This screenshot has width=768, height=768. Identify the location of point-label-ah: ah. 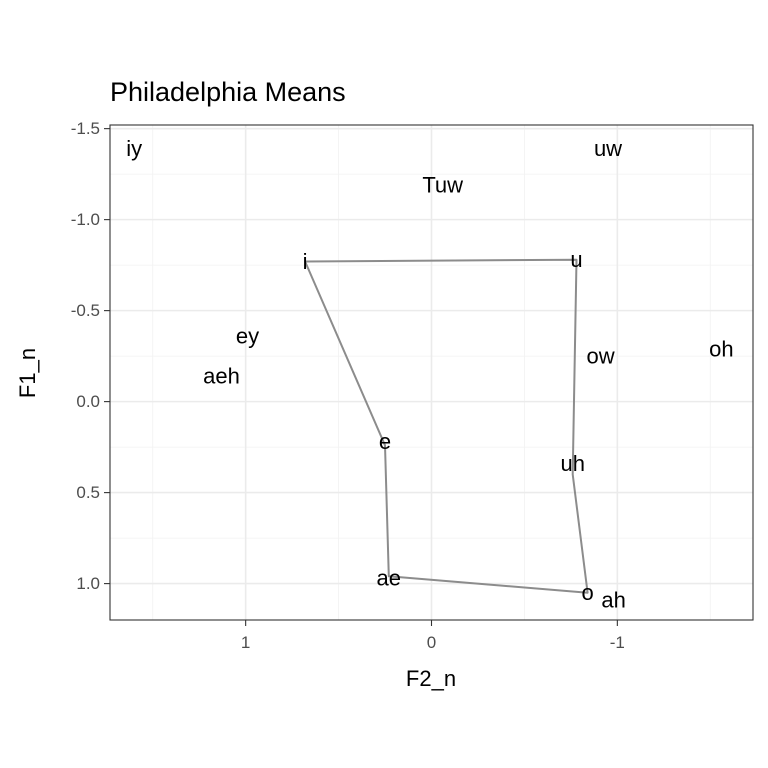
(613, 600).